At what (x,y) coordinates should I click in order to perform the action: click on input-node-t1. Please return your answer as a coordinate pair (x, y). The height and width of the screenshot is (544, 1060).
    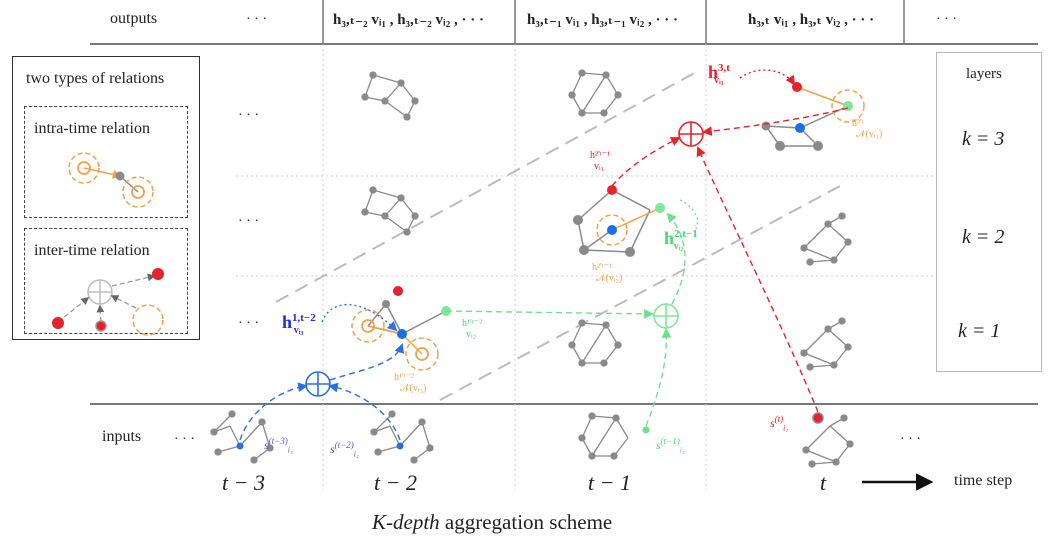
    Looking at the image, I should click on (646, 430).